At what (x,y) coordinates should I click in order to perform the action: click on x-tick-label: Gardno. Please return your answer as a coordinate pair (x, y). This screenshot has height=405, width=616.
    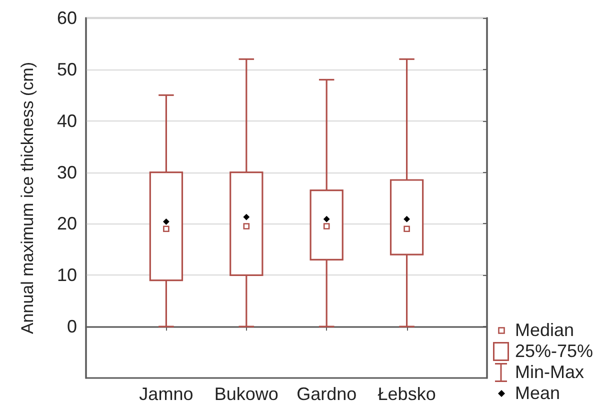
    Looking at the image, I should click on (326, 394).